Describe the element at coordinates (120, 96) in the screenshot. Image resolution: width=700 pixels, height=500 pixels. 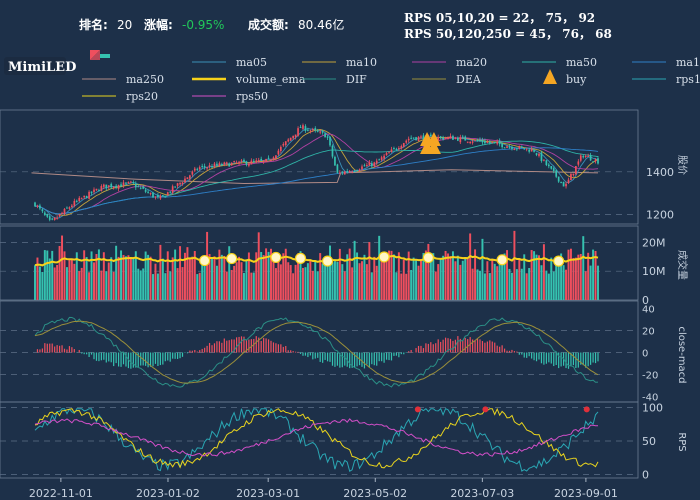
I see `legend-item-rps20: rps20` at that location.